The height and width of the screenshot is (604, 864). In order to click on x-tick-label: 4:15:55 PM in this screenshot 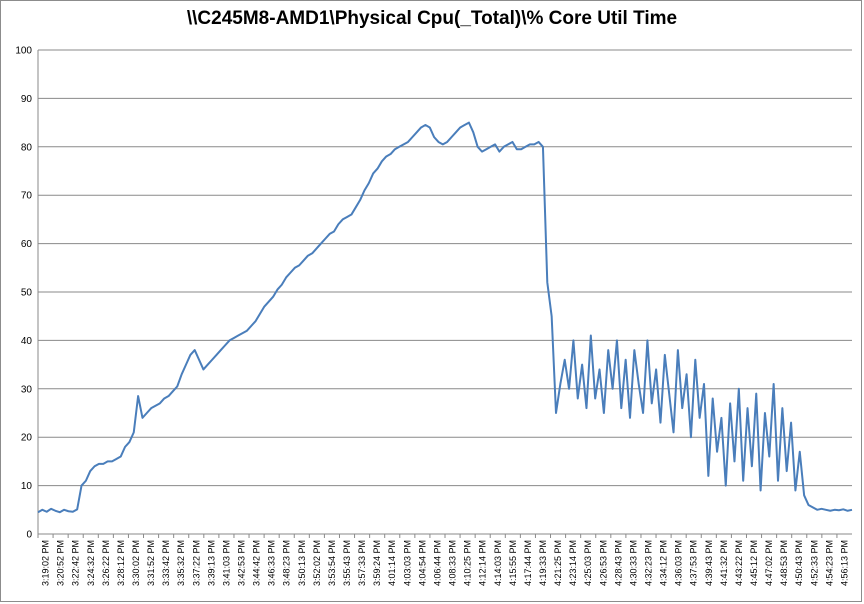, I will do `click(513, 563)`.